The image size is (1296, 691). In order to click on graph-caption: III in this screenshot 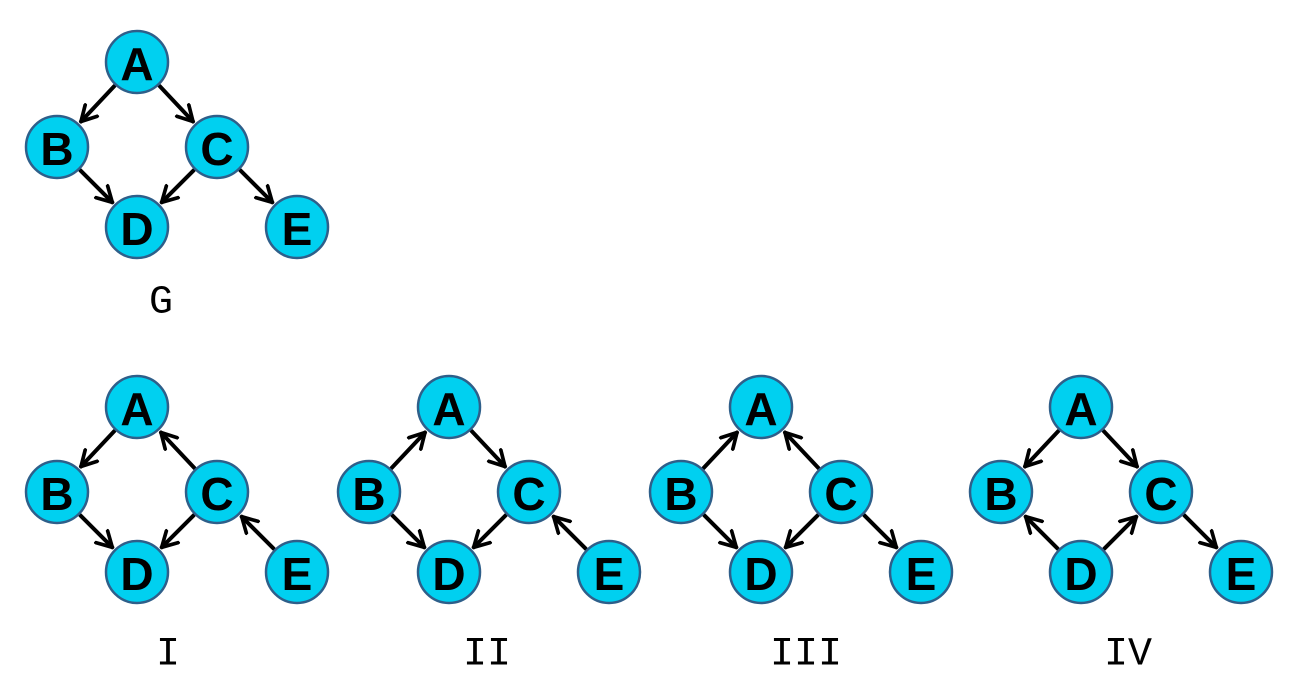, I will do `click(806, 655)`.